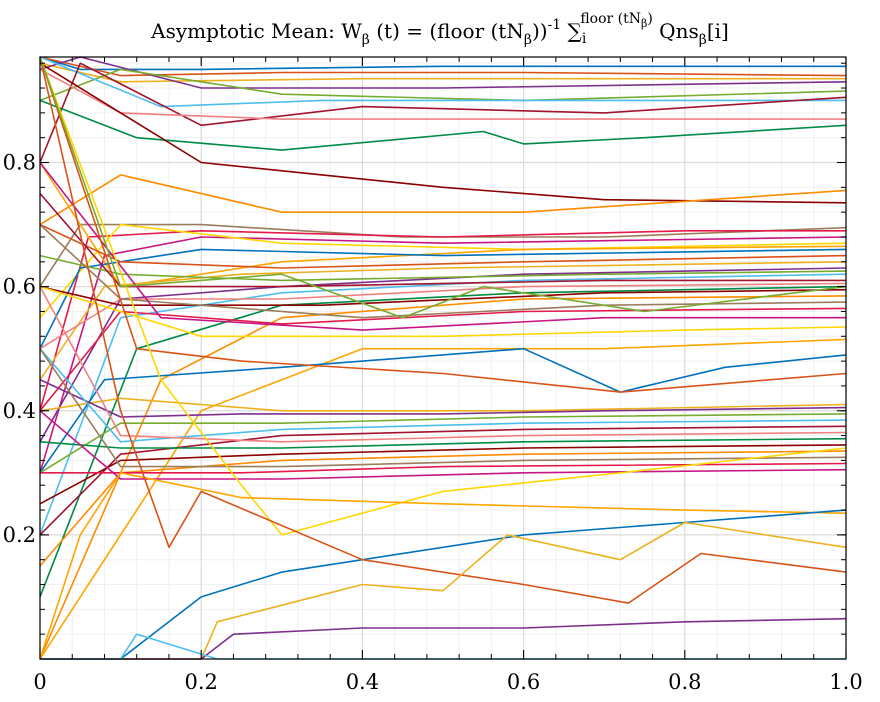 The width and height of the screenshot is (880, 702). What do you see at coordinates (684, 682) in the screenshot?
I see `x-tick-label: 0.8` at bounding box center [684, 682].